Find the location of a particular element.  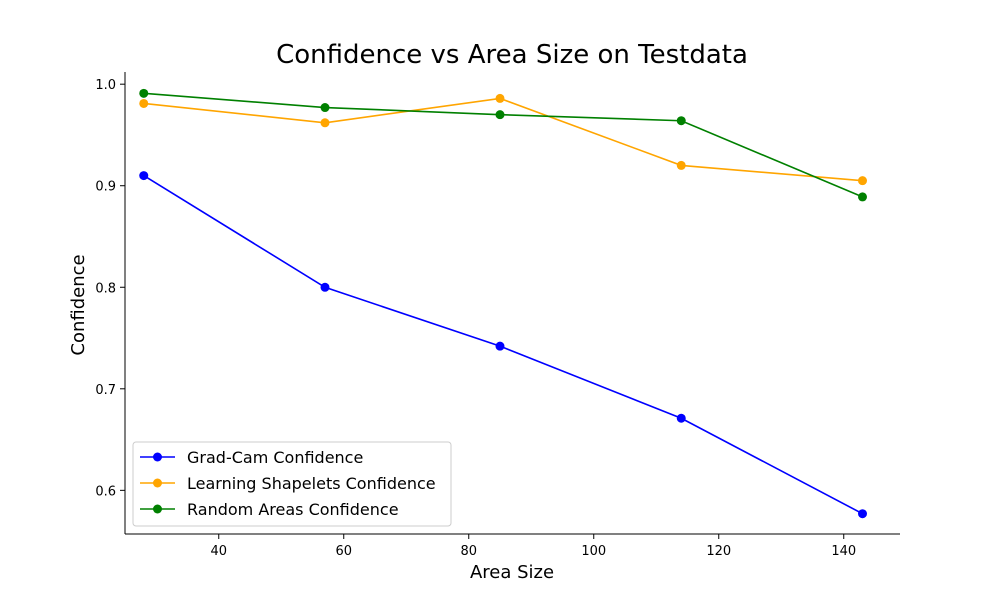

chart-title: Confidence vs Area Size on Testdata is located at coordinates (512, 55).